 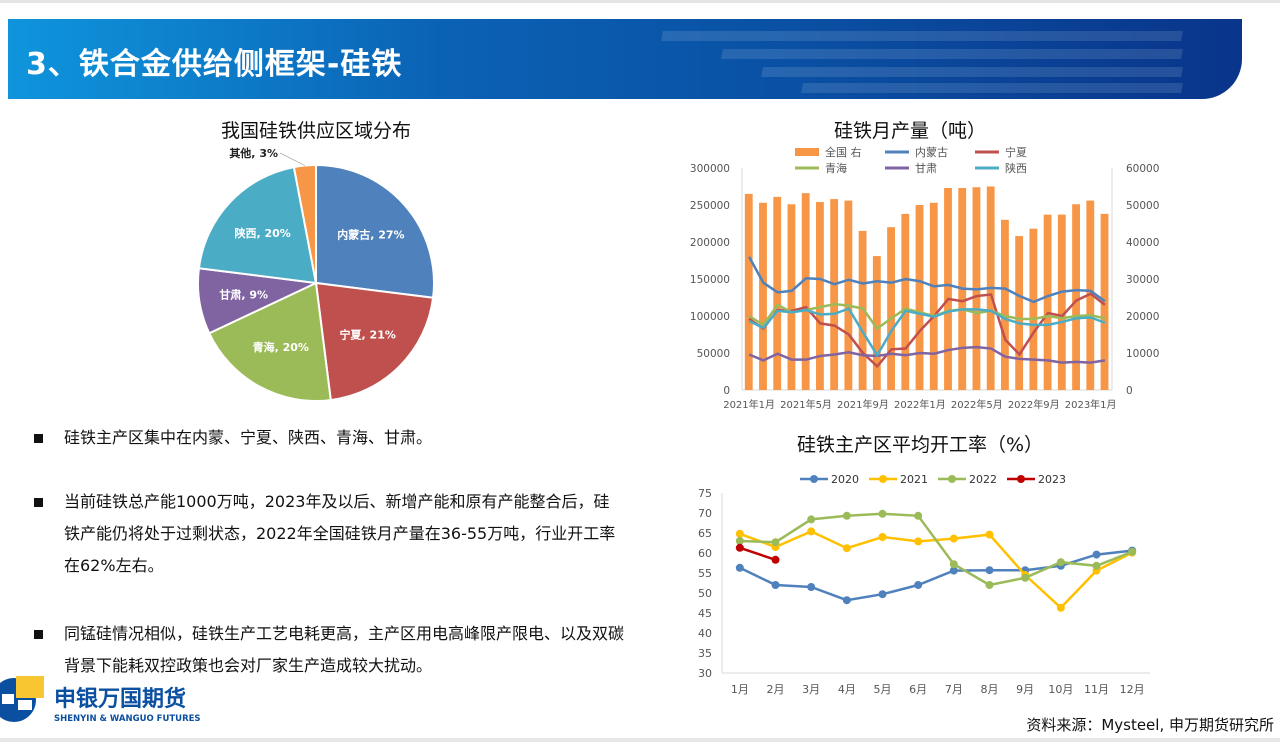 What do you see at coordinates (243, 294) in the screenshot?
I see `pie-label: 甘肃, 9%` at bounding box center [243, 294].